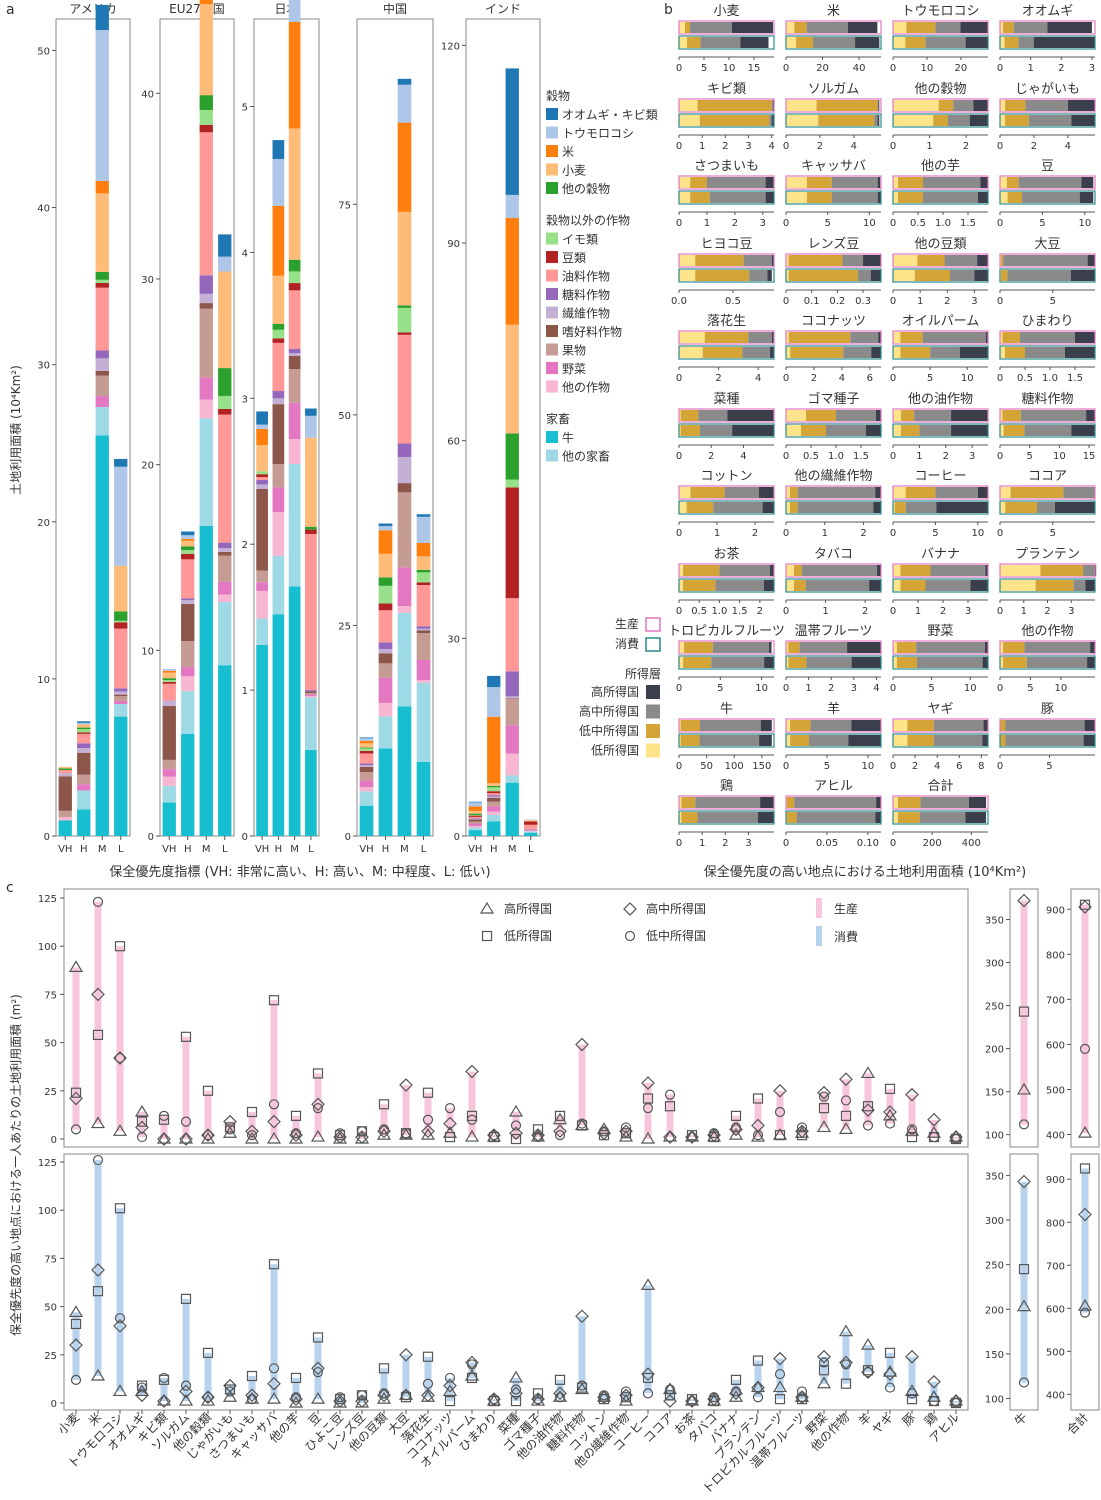 Image resolution: width=1101 pixels, height=1500 pixels. I want to click on small-multiple: トウモロコシ 0 10 20, so click(939, 39).